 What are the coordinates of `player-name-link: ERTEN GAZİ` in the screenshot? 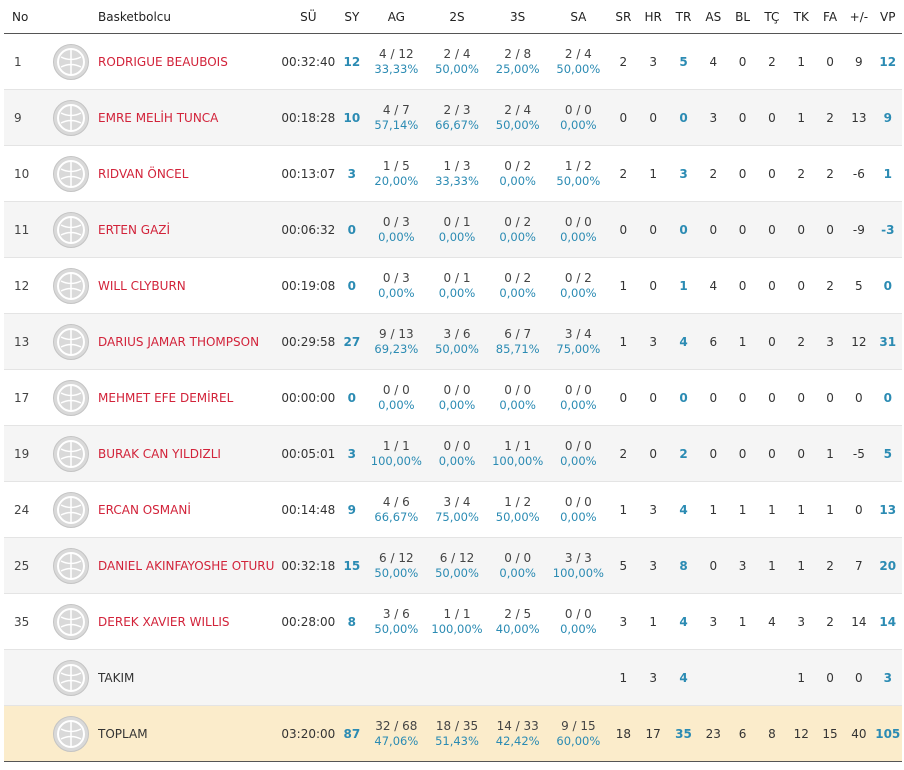 It's located at (134, 229).